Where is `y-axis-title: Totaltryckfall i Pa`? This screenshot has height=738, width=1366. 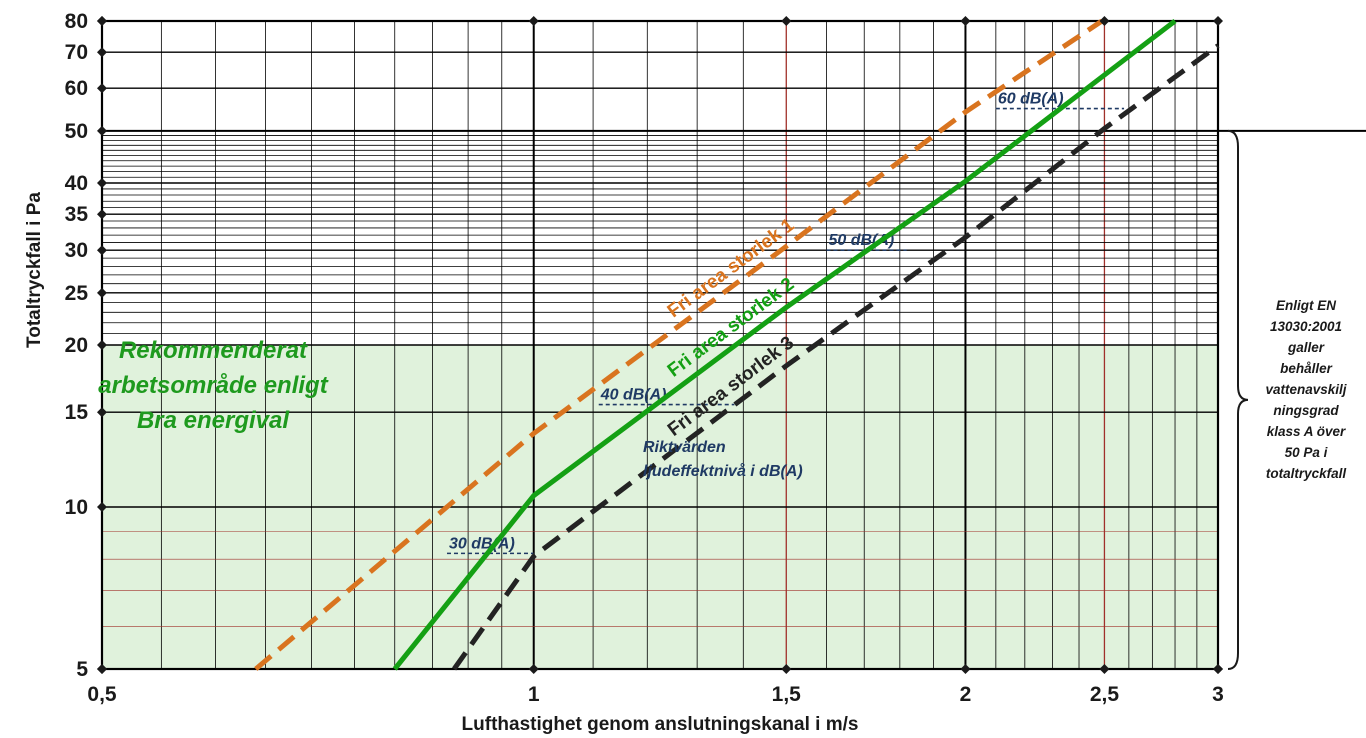
y-axis-title: Totaltryckfall i Pa is located at coordinates (34, 270).